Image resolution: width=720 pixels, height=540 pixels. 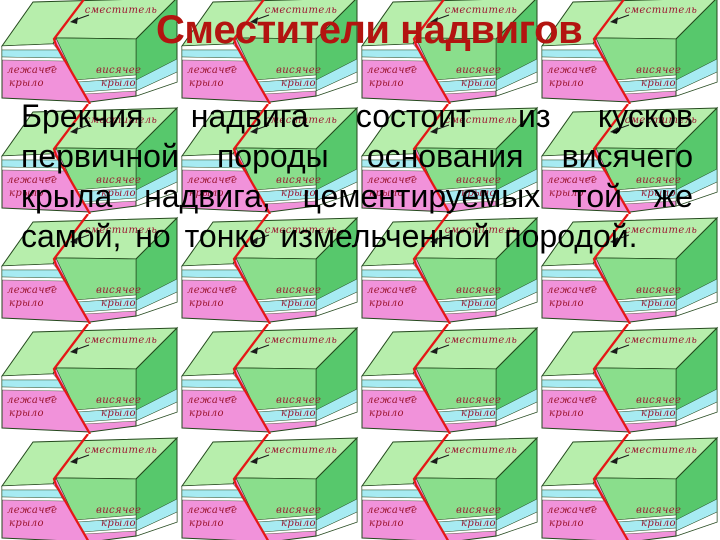 I want to click on body-line-1: Брекчия надвига состоит из кусков, so click(x=357, y=116).